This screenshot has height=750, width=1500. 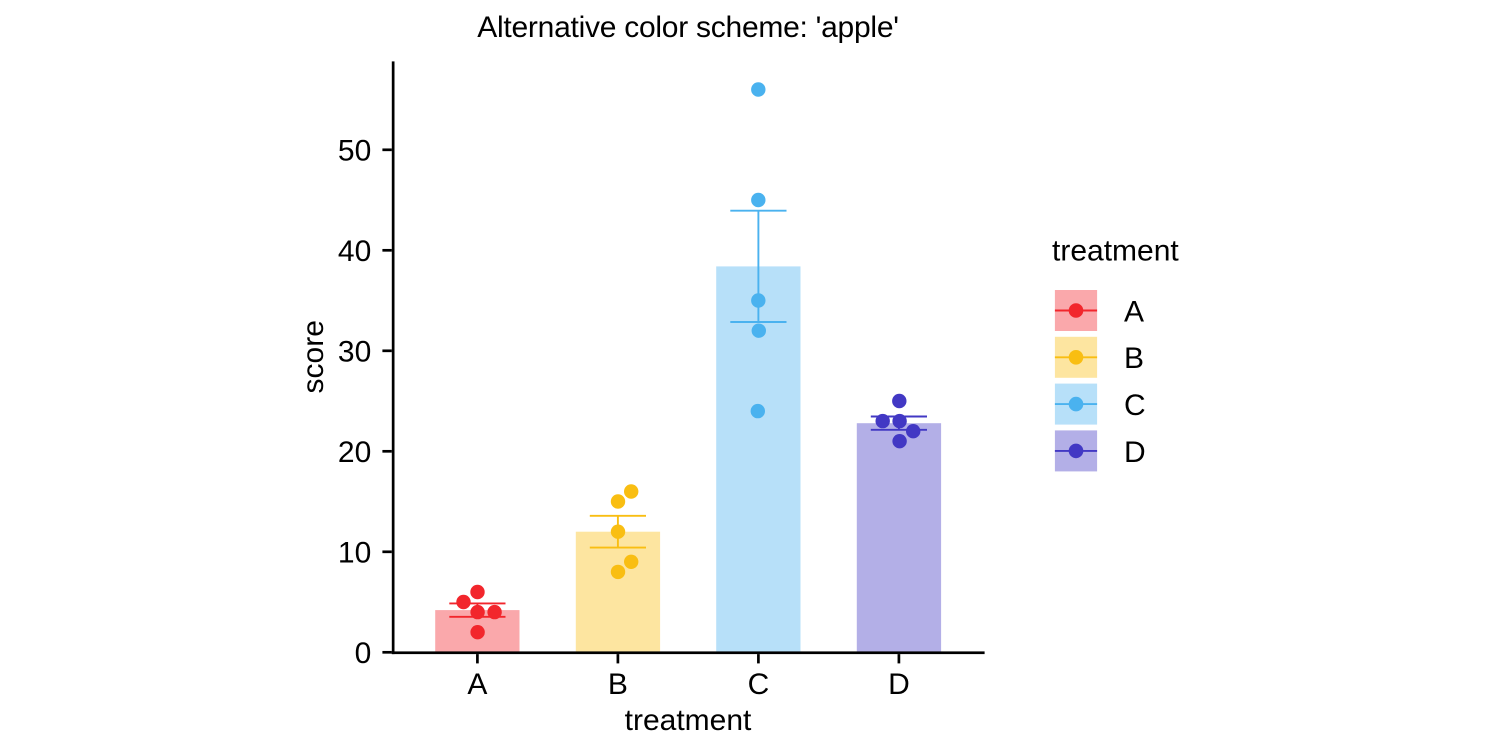 I want to click on svg-text: 20, so click(x=354, y=452).